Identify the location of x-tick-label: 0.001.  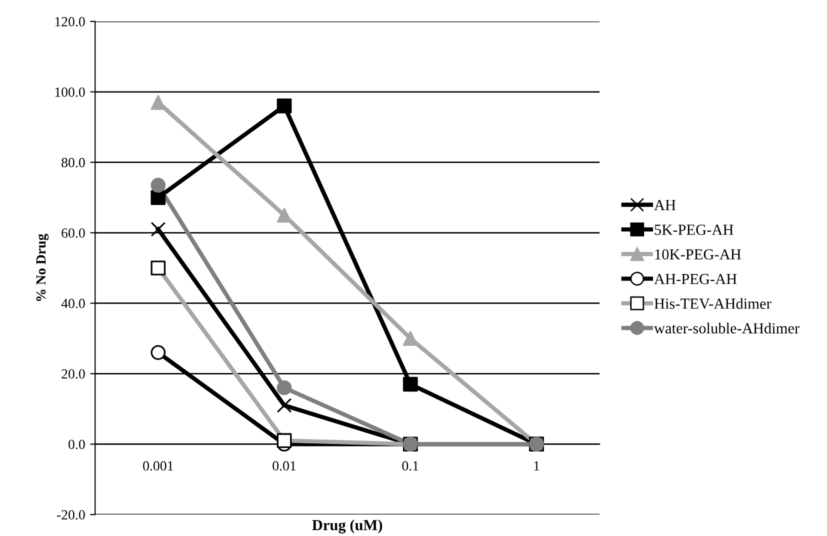
(158, 466).